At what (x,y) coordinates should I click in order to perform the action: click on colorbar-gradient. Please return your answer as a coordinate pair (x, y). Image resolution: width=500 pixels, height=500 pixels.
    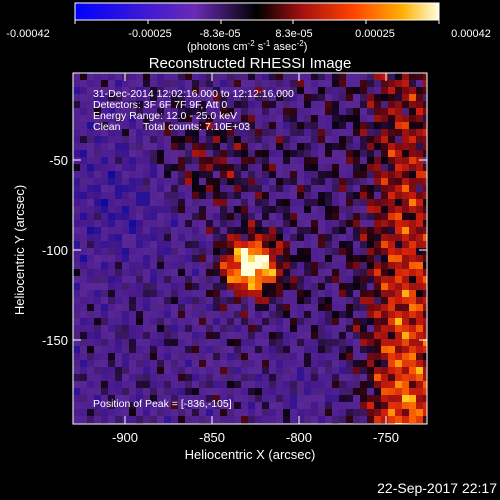
    Looking at the image, I should click on (257, 11).